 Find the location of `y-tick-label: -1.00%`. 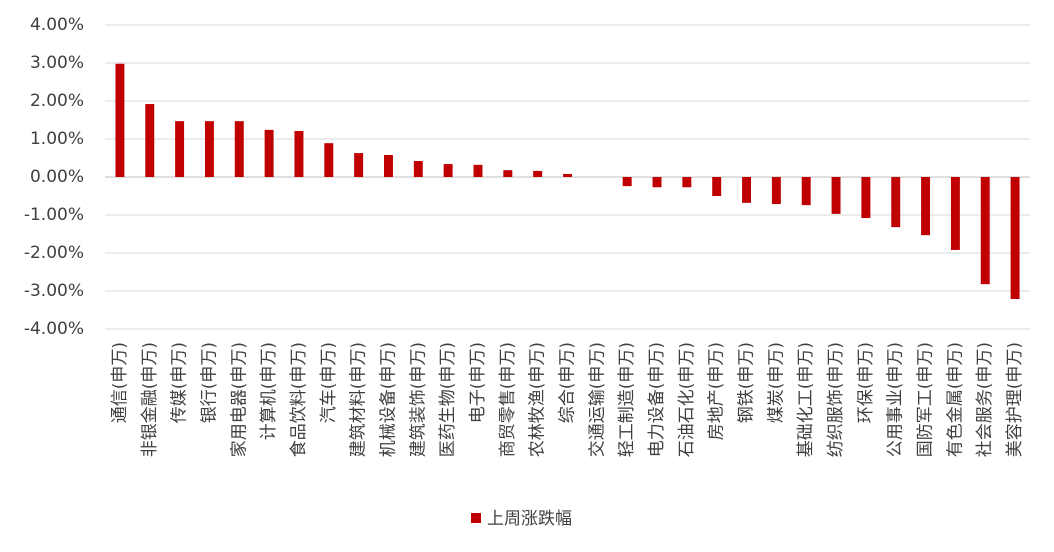

y-tick-label: -1.00% is located at coordinates (54, 215).